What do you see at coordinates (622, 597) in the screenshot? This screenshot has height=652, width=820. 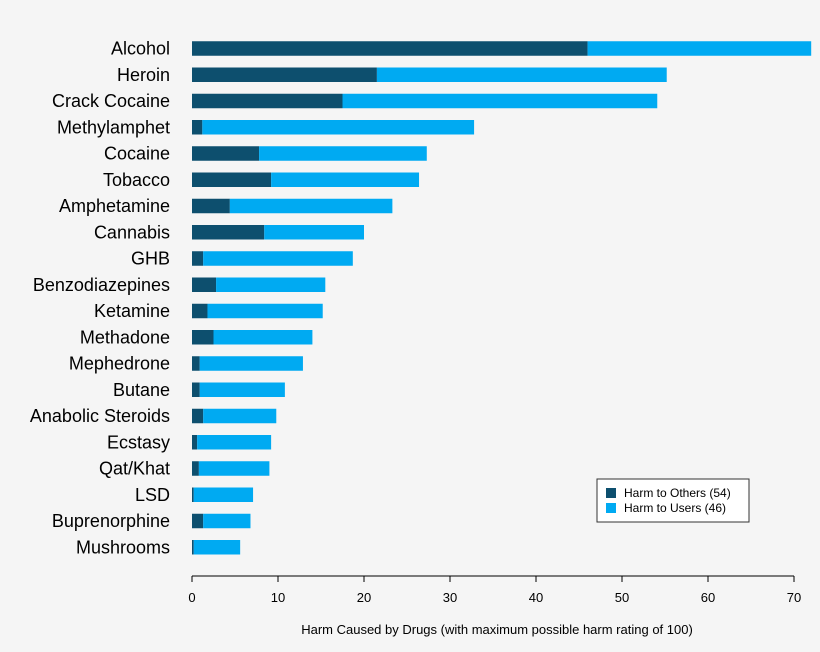 I see `x-tick-label: 50` at bounding box center [622, 597].